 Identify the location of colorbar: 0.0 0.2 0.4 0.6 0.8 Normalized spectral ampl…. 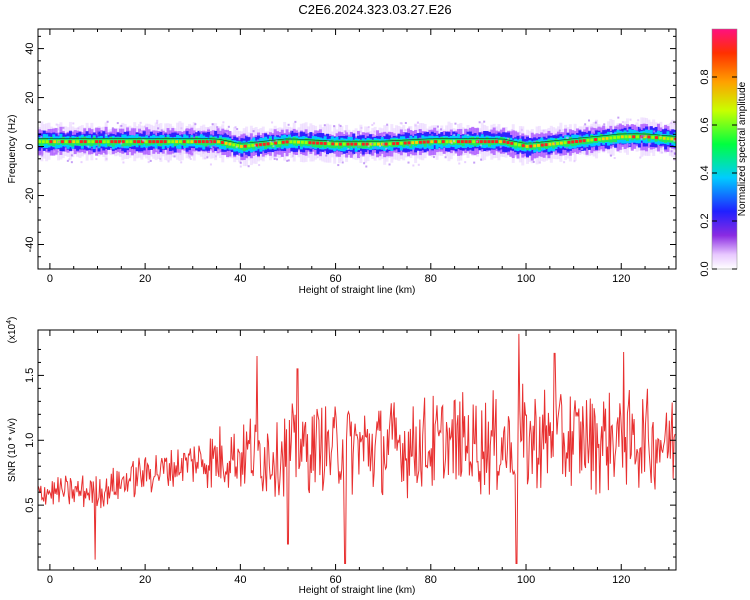
(723, 152).